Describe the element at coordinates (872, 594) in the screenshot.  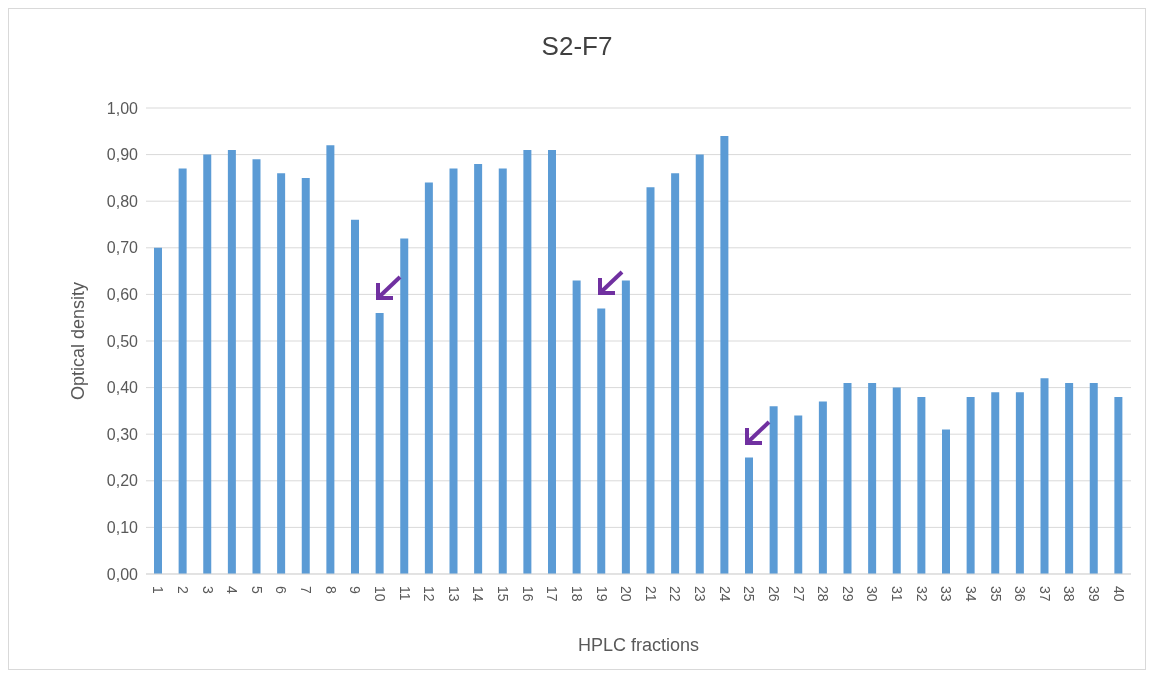
I see `x-tick-label: 30` at that location.